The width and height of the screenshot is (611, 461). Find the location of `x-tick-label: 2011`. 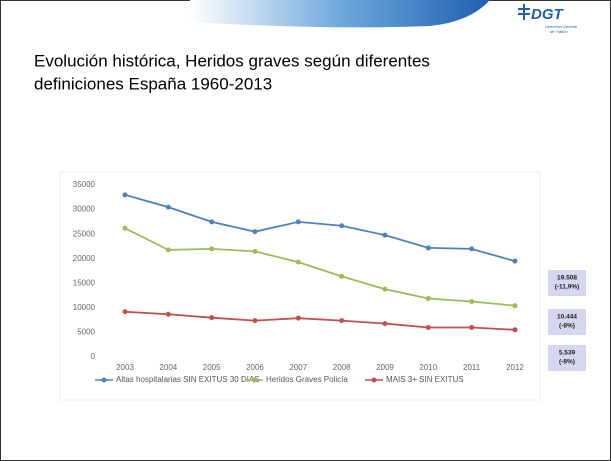

x-tick-label: 2011 is located at coordinates (472, 367).